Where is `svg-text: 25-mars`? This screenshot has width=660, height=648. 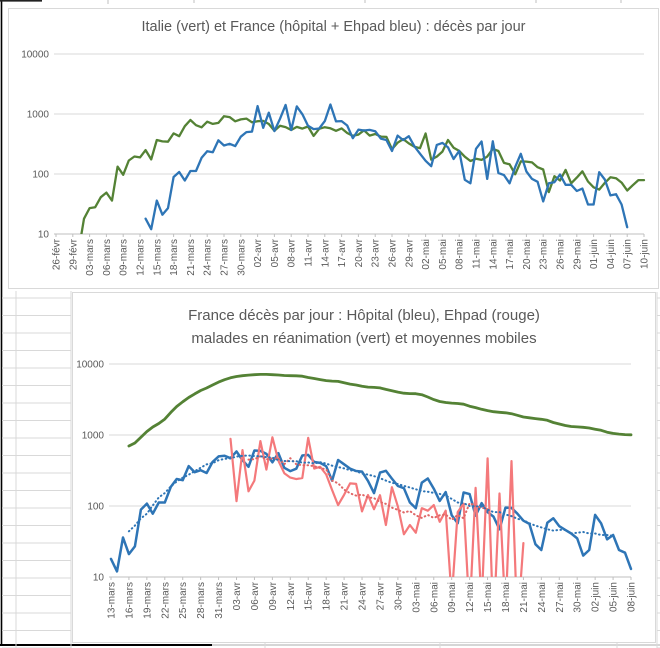 svg-text: 25-mars is located at coordinates (183, 600).